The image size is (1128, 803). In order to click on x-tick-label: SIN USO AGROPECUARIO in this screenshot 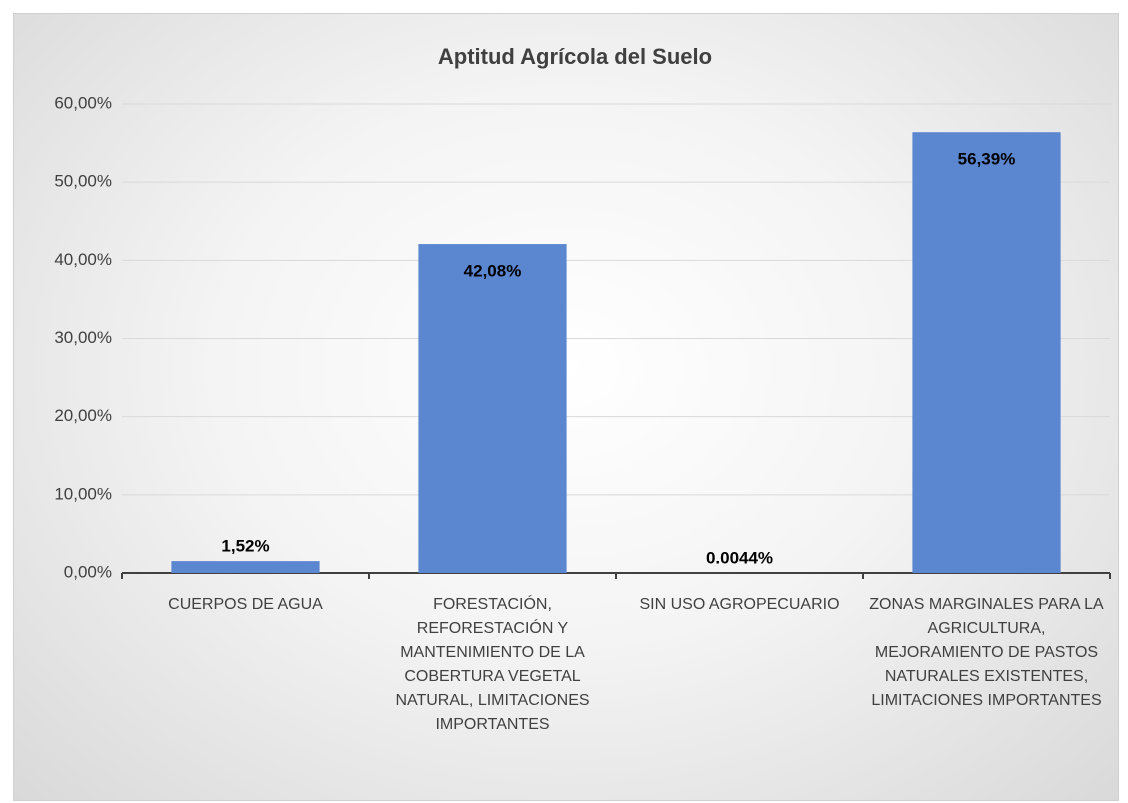, I will do `click(739, 604)`.